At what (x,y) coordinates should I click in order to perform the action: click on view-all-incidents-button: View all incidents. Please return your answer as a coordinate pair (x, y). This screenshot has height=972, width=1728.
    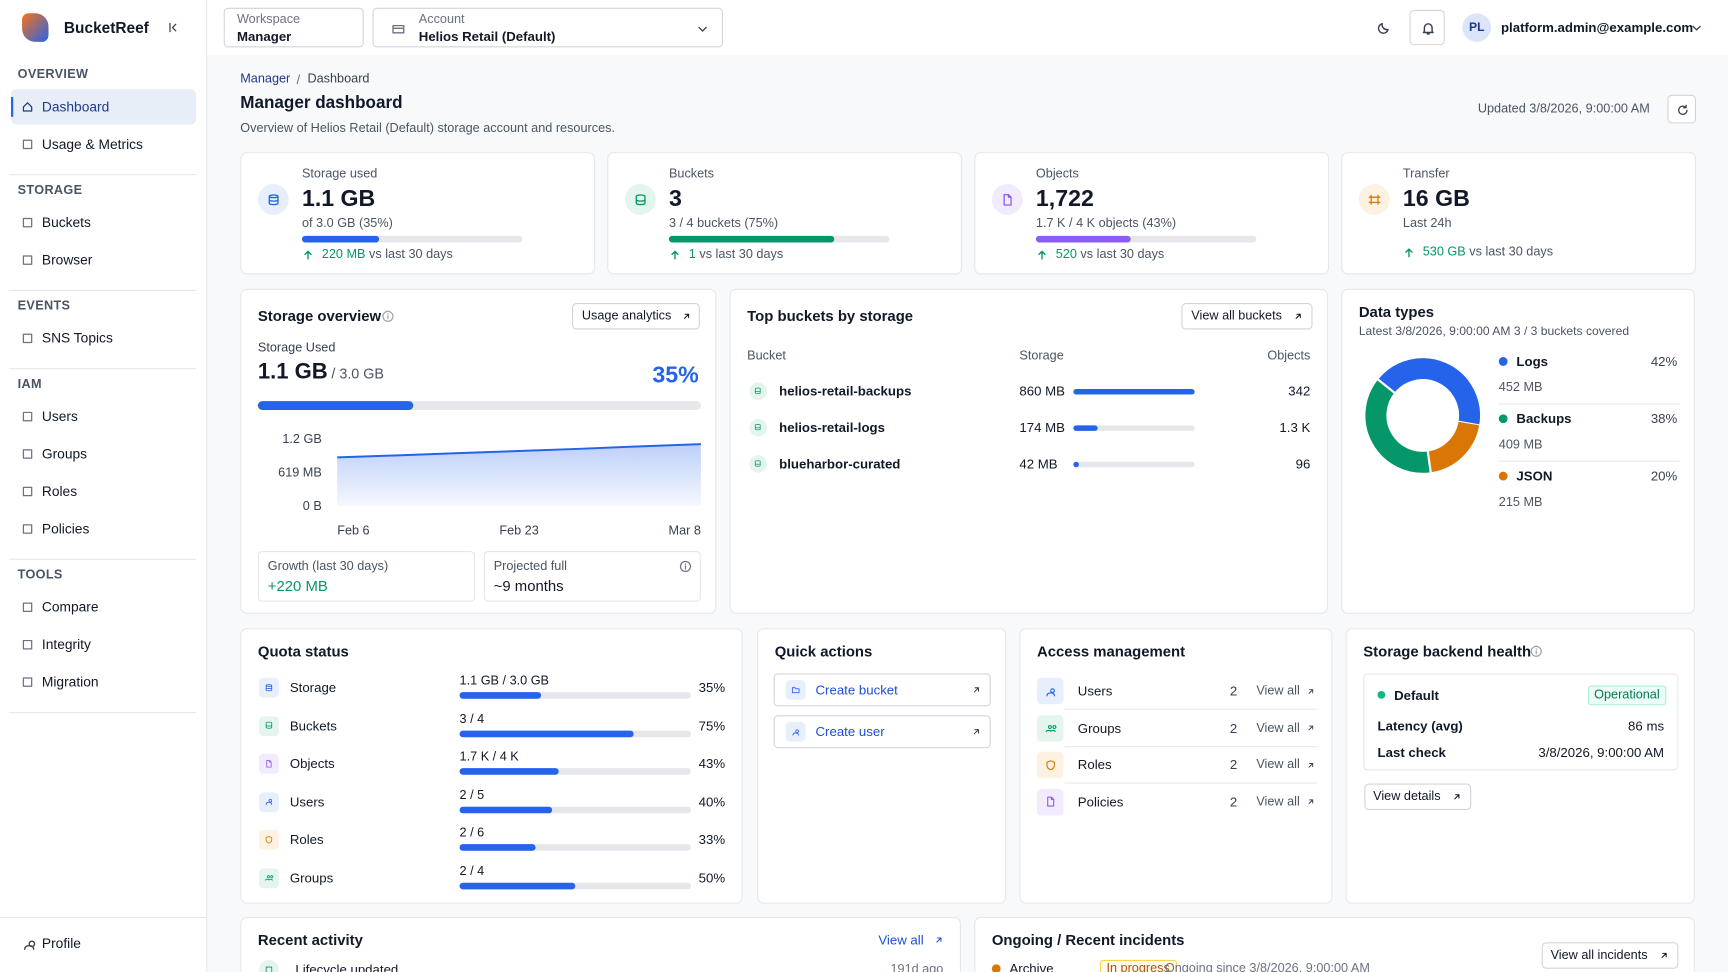
    Looking at the image, I should click on (1610, 955).